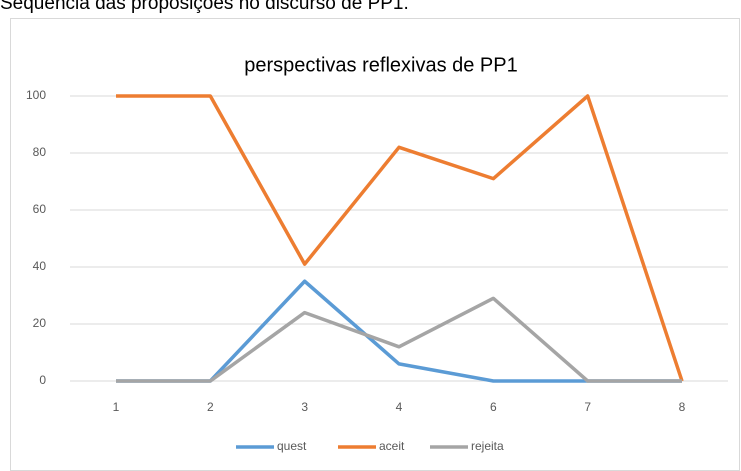 The image size is (741, 471). What do you see at coordinates (304, 407) in the screenshot?
I see `x-tick-label: 3` at bounding box center [304, 407].